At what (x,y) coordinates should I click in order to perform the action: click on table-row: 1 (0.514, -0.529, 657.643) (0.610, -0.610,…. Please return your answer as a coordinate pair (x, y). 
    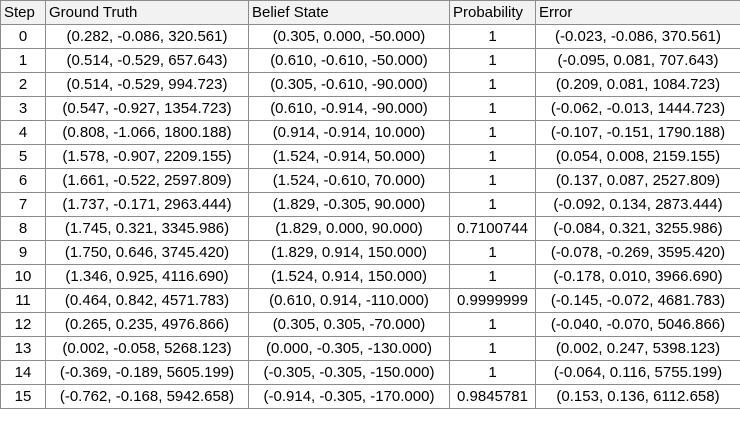
    Looking at the image, I should click on (370, 60).